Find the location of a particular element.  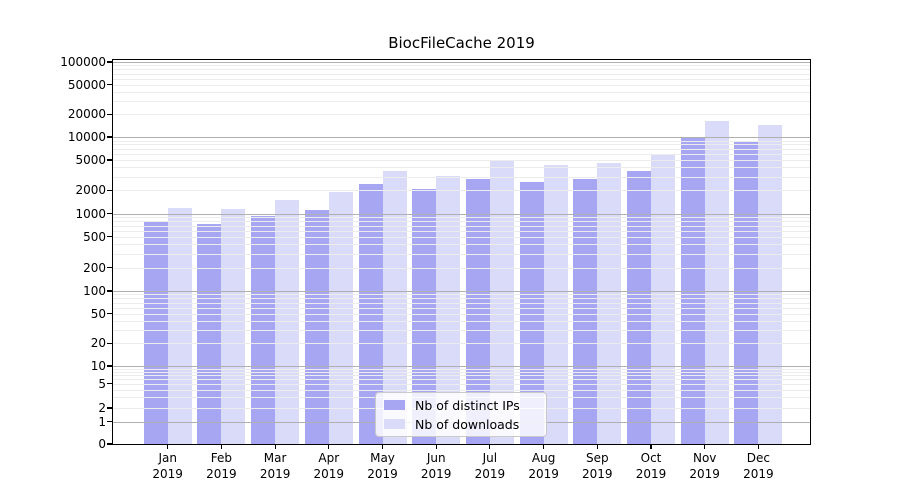

legend-item-downloads: Nb of downloads is located at coordinates (465, 424).